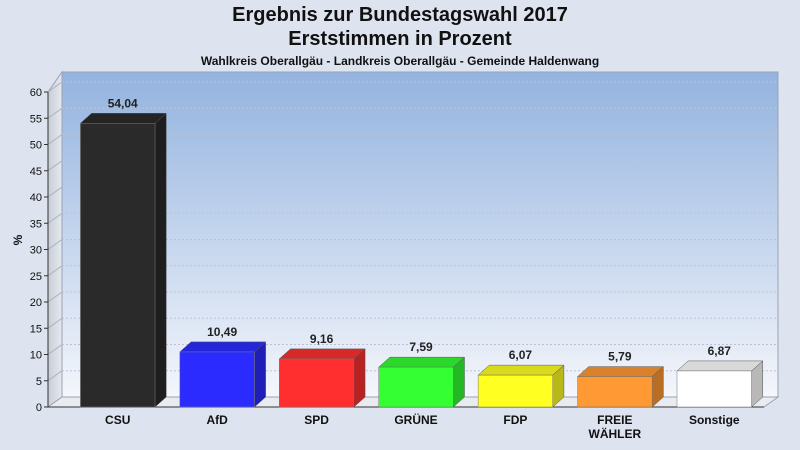  Describe the element at coordinates (39, 408) in the screenshot. I see `y-tick-label: 0` at that location.